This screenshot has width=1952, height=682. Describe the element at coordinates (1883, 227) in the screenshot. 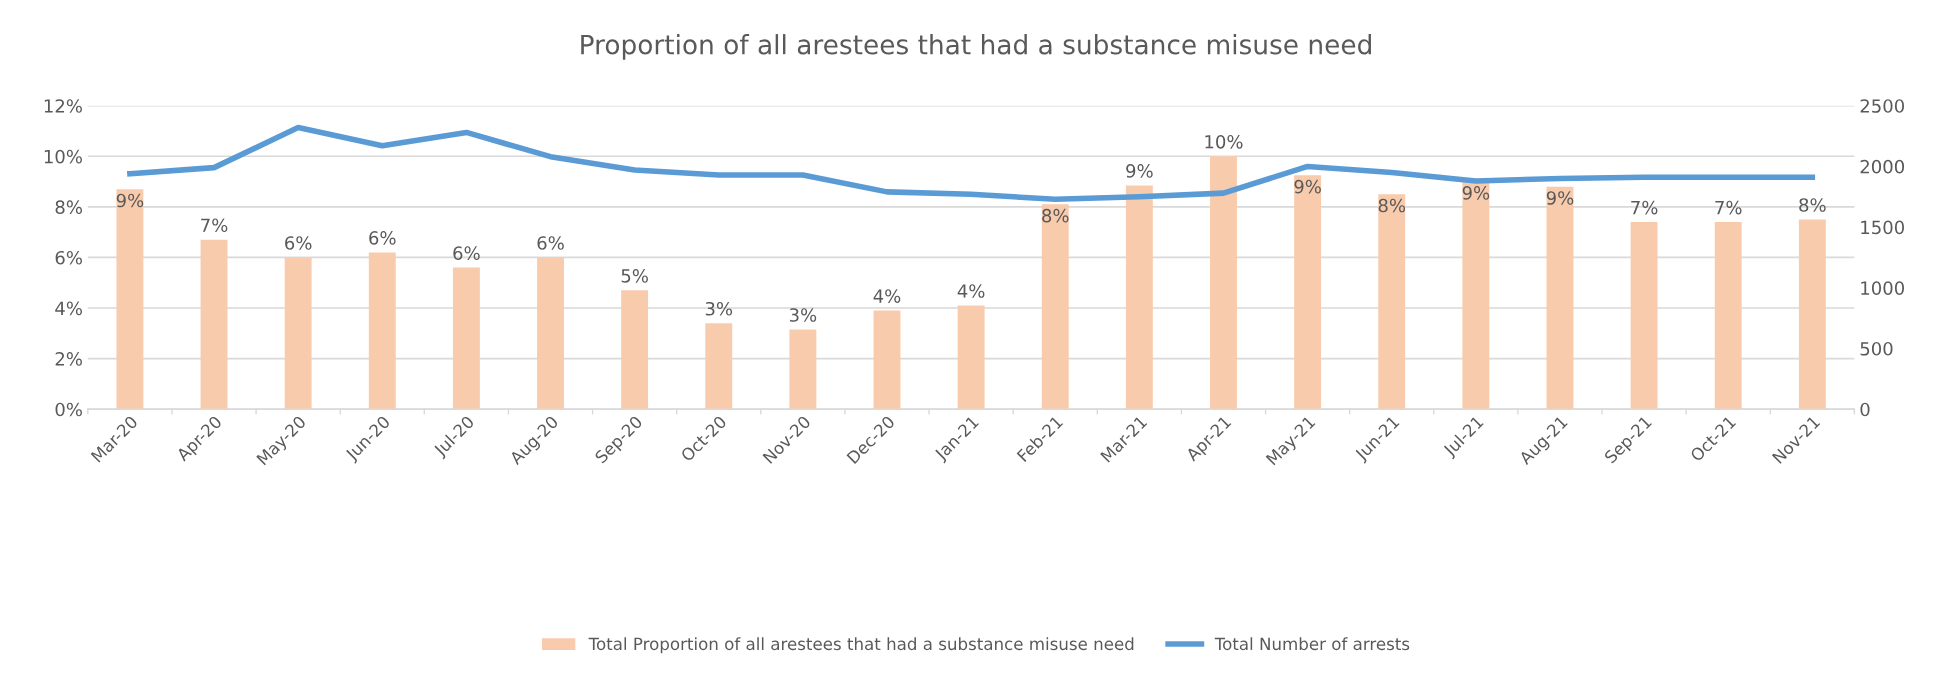

I see `y2-tick-label: 1500` at that location.